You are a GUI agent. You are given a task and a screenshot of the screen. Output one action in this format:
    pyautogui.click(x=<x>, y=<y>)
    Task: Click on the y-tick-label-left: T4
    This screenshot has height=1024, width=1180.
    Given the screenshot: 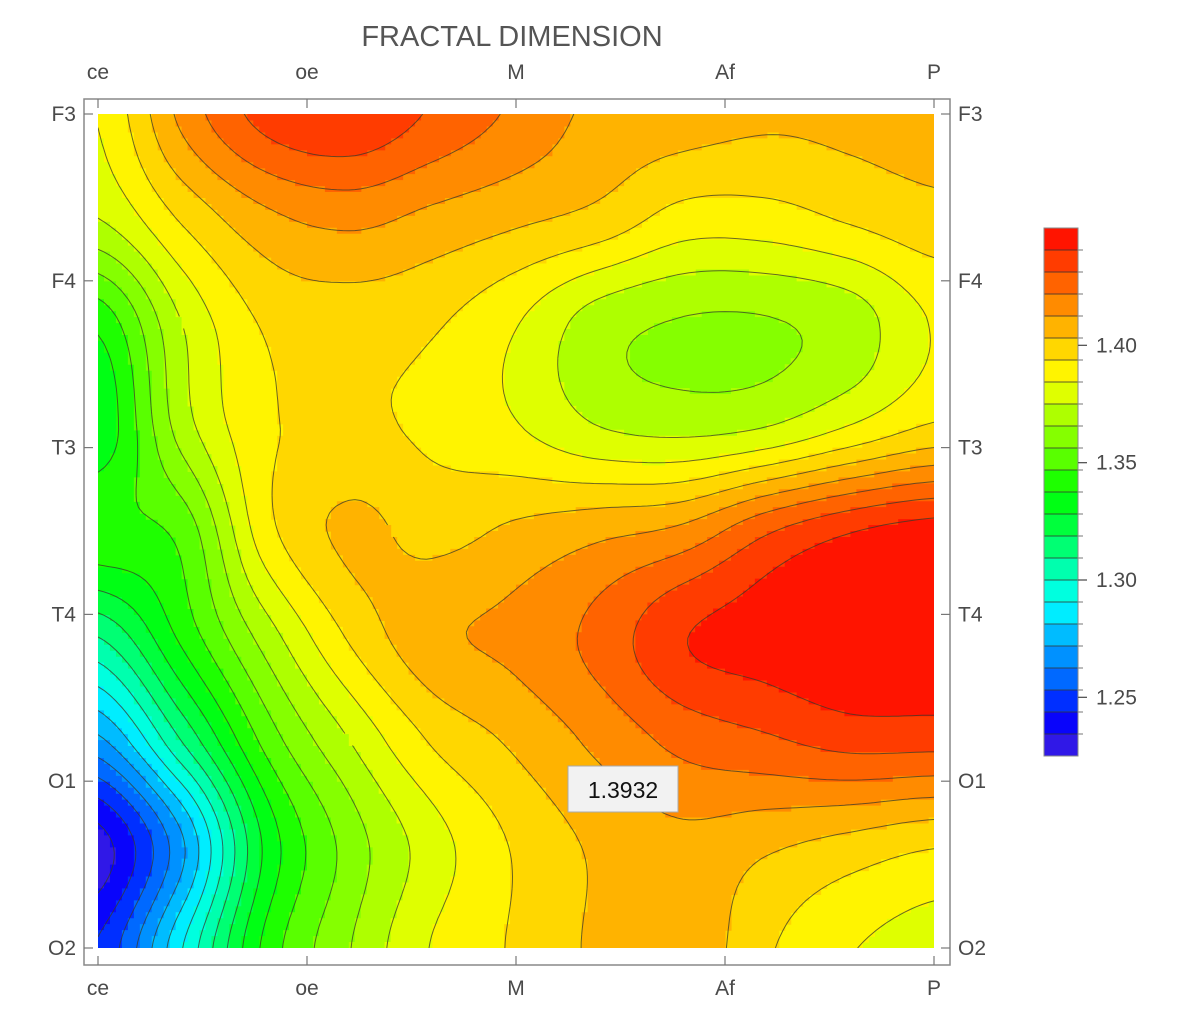 What is the action you would take?
    pyautogui.click(x=63, y=614)
    